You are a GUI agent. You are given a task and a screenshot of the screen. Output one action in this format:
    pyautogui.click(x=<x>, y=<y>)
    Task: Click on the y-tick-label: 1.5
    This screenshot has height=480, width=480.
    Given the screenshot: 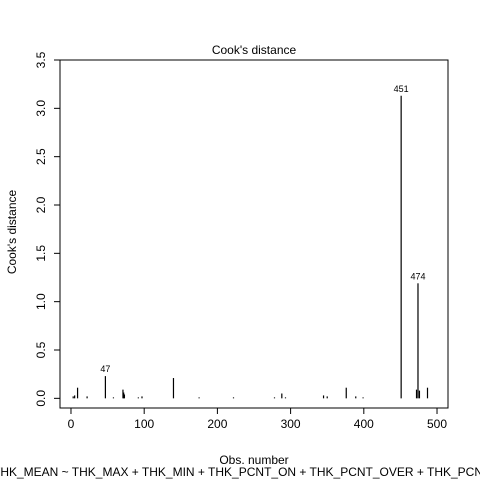 What is the action you would take?
    pyautogui.click(x=41, y=253)
    